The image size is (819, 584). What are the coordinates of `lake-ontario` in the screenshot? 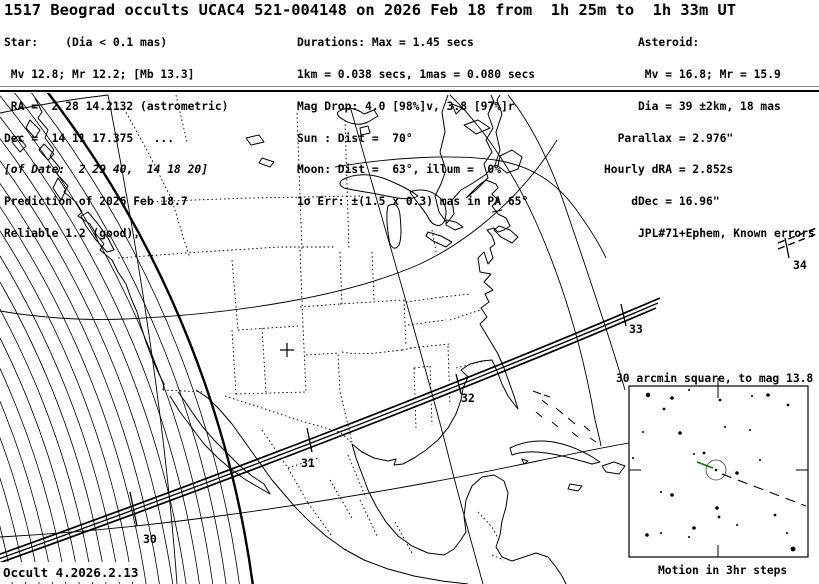 It's located at (454, 225).